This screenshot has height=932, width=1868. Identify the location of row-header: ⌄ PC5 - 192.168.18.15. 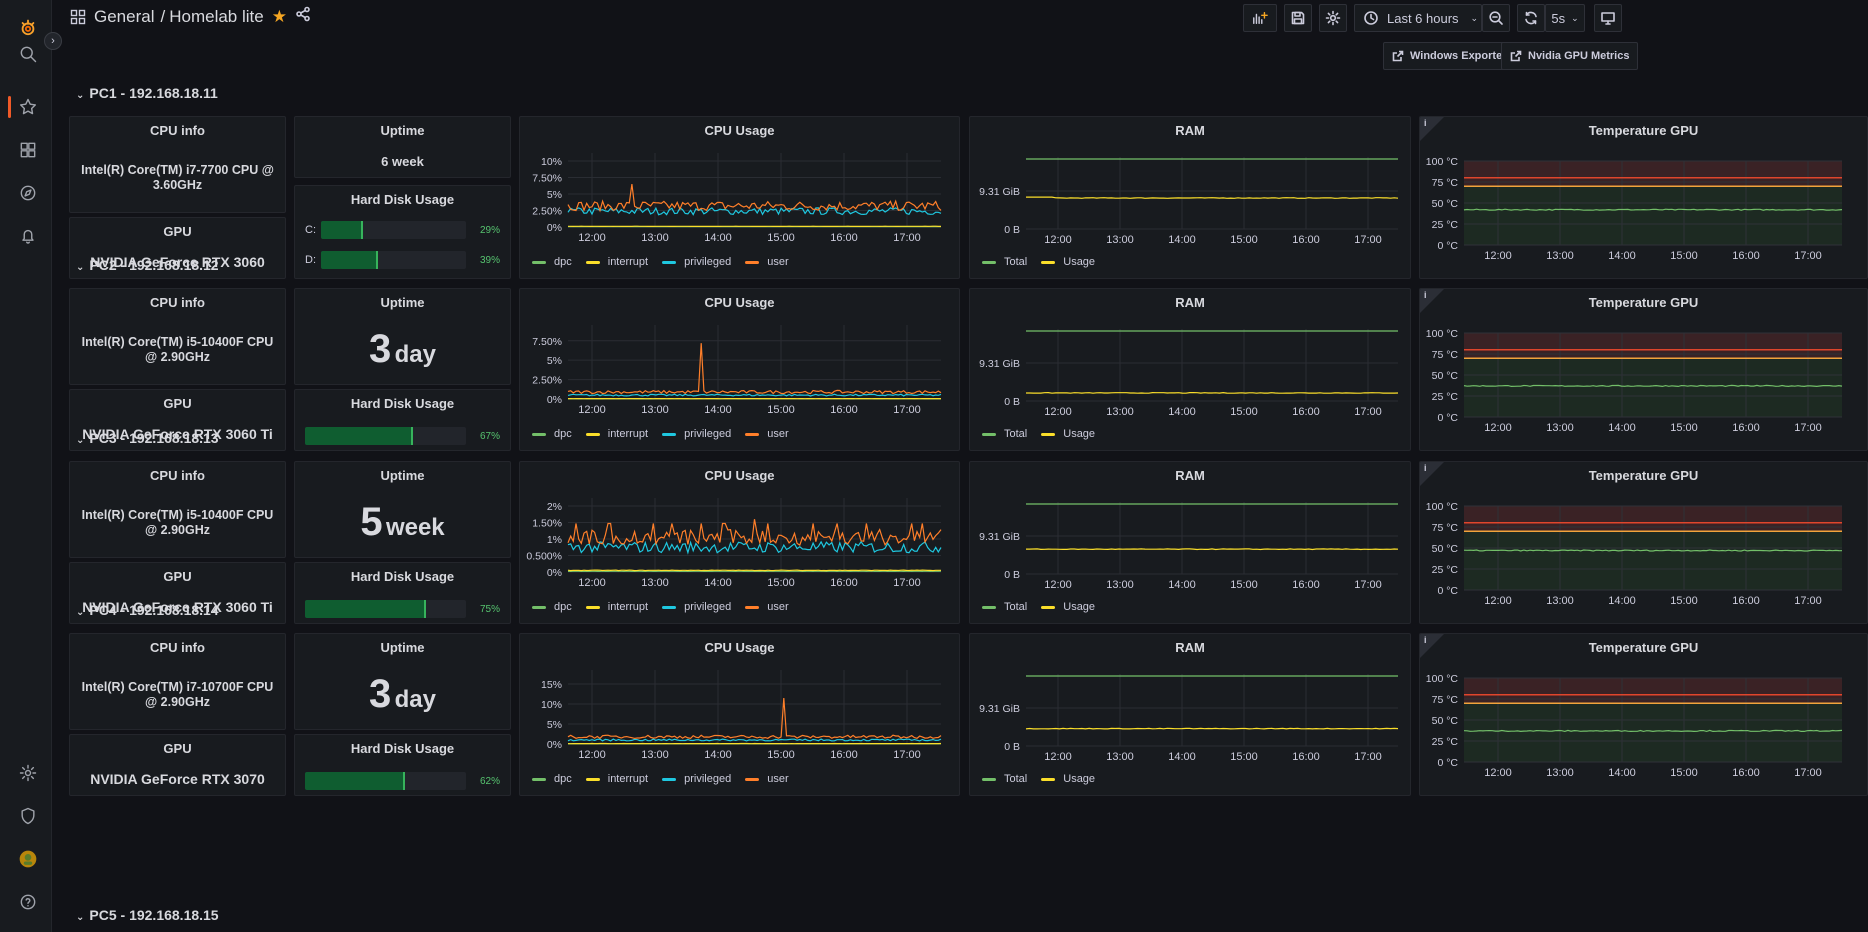
(147, 915).